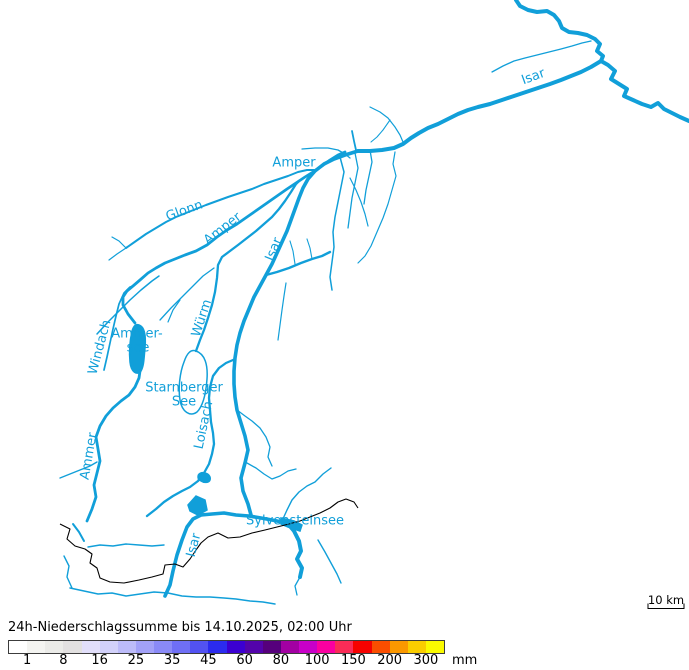  What do you see at coordinates (353, 660) in the screenshot?
I see `legend-tick-150: 150` at bounding box center [353, 660].